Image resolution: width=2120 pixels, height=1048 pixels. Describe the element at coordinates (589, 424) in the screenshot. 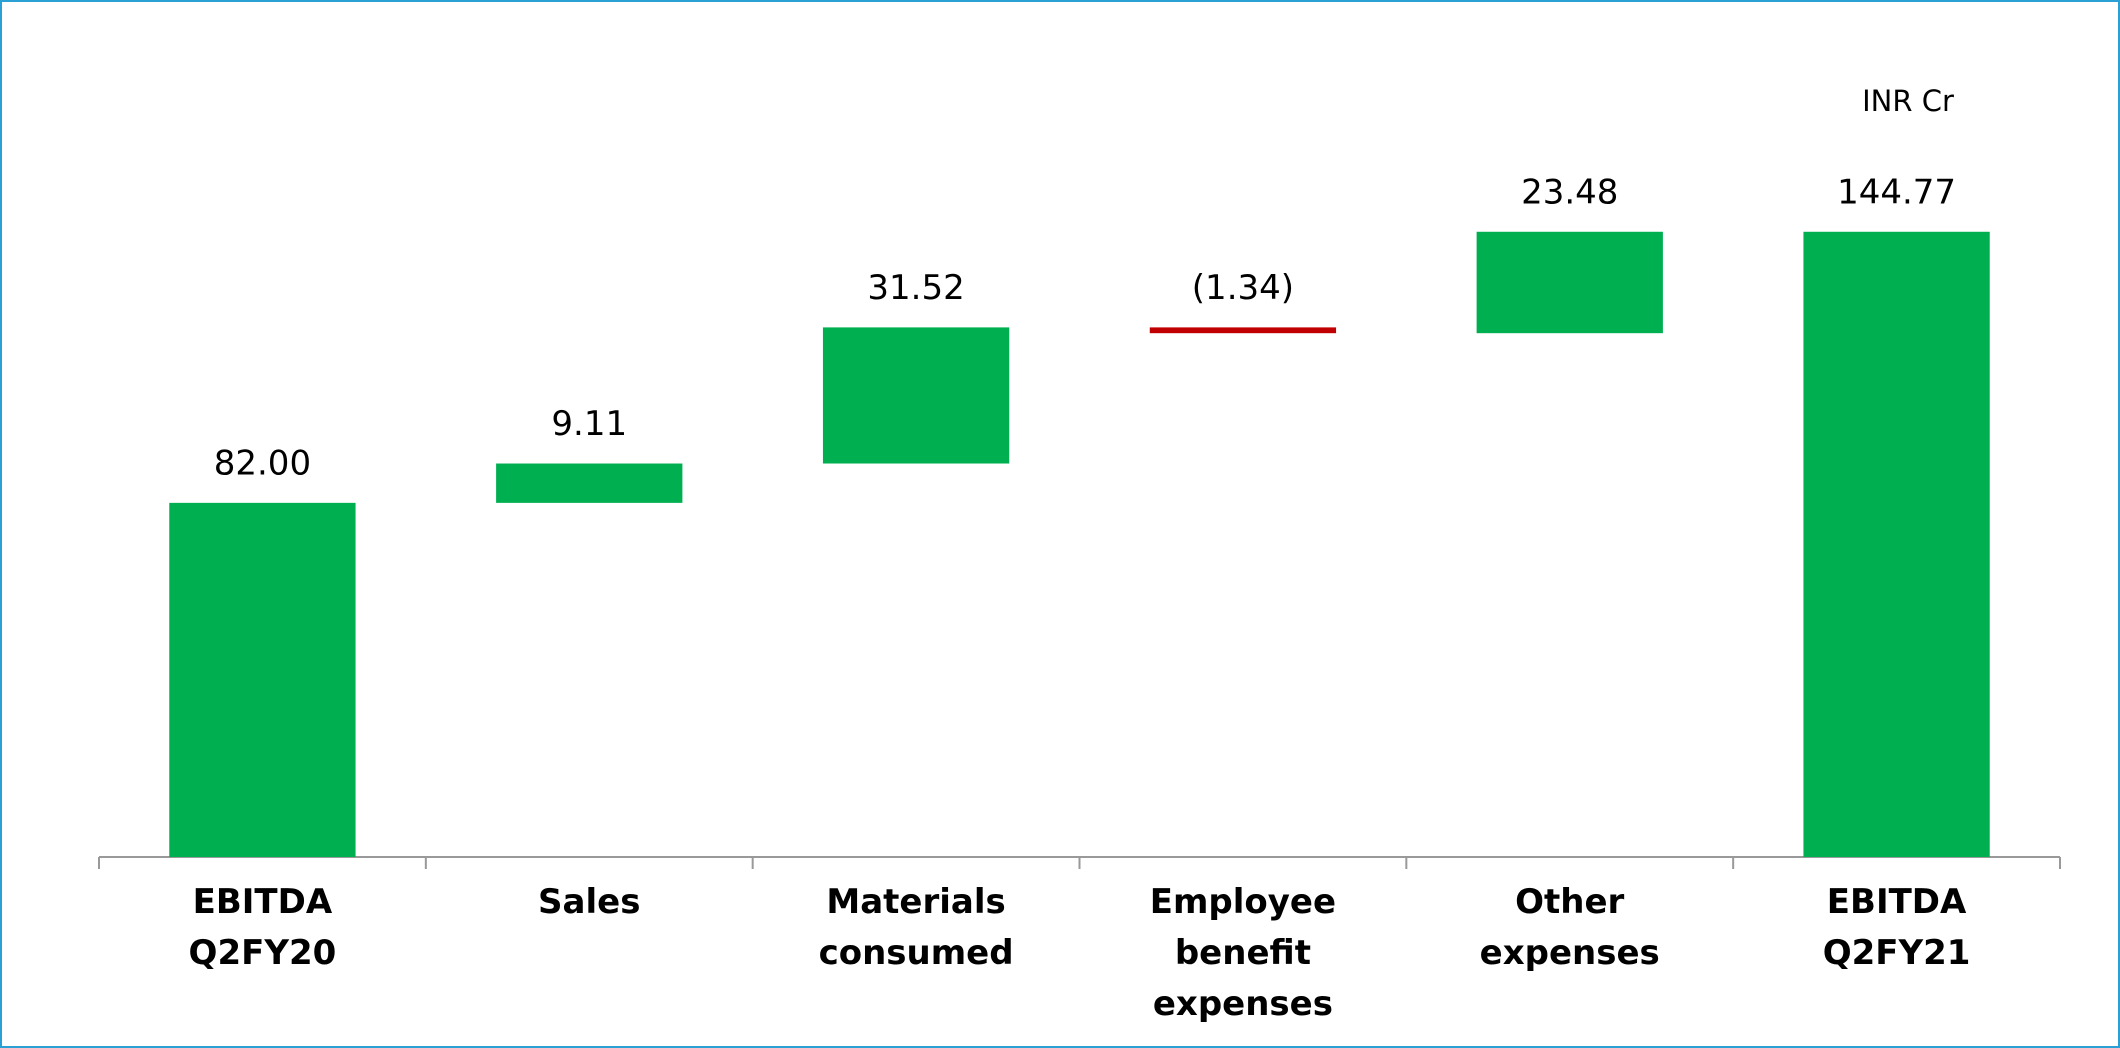

I see `value-label: 9.11` at that location.